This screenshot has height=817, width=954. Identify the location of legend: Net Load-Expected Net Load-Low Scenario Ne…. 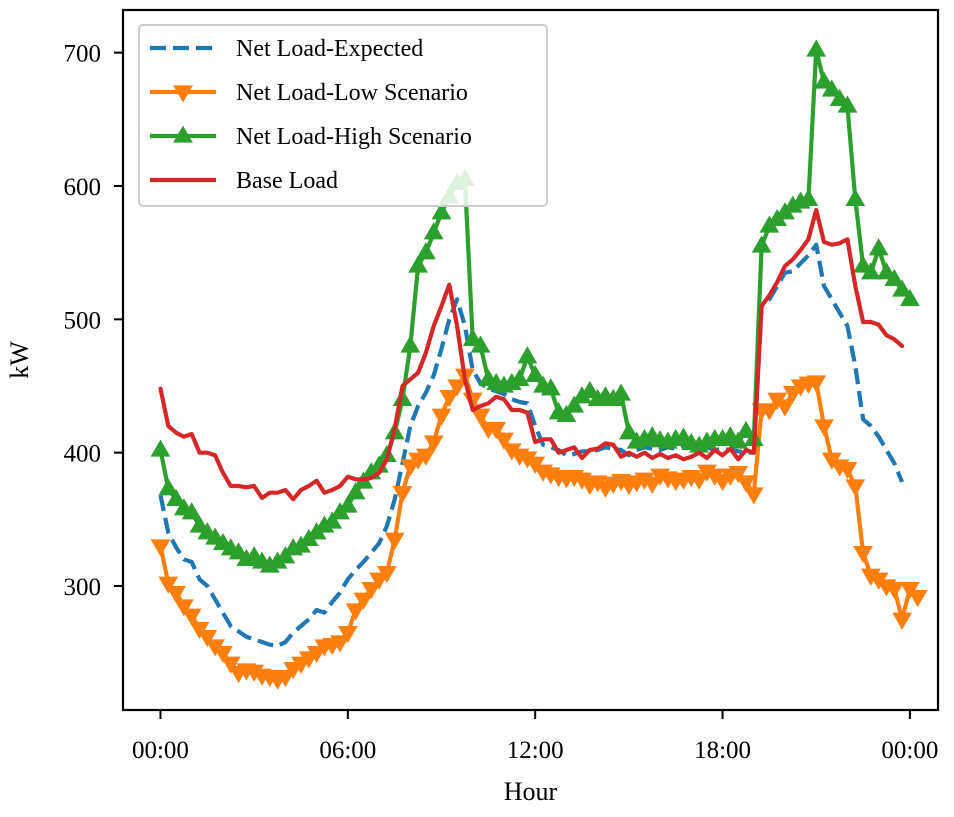
(343, 115).